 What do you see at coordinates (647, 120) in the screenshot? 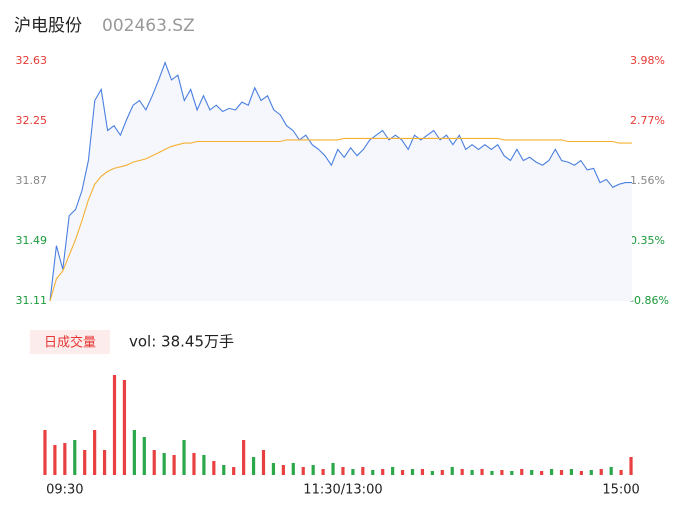
I see `y2-tick-label: 2.77%` at bounding box center [647, 120].